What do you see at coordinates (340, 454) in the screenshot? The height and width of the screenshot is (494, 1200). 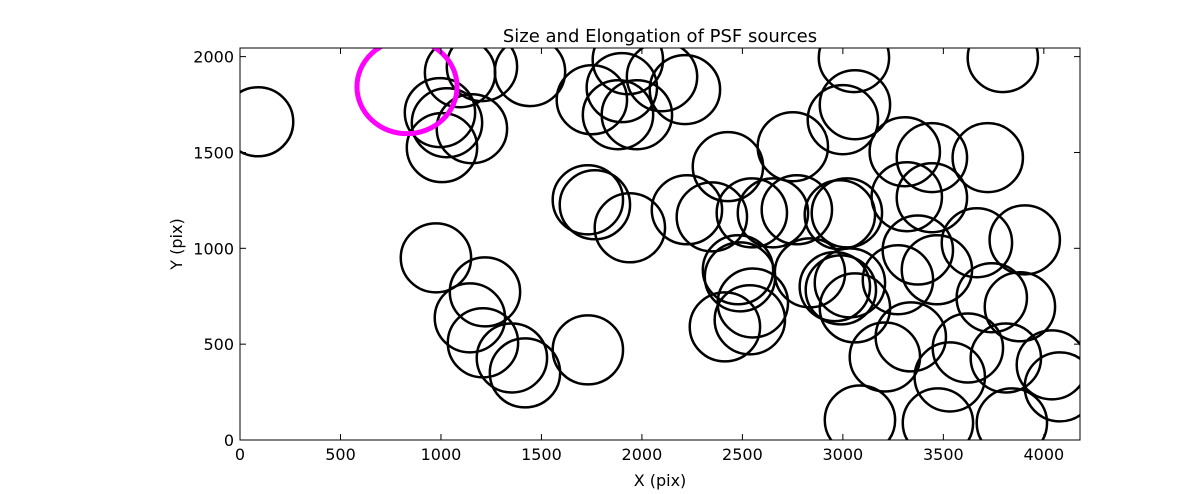 I see `x-tick-label: 500` at bounding box center [340, 454].